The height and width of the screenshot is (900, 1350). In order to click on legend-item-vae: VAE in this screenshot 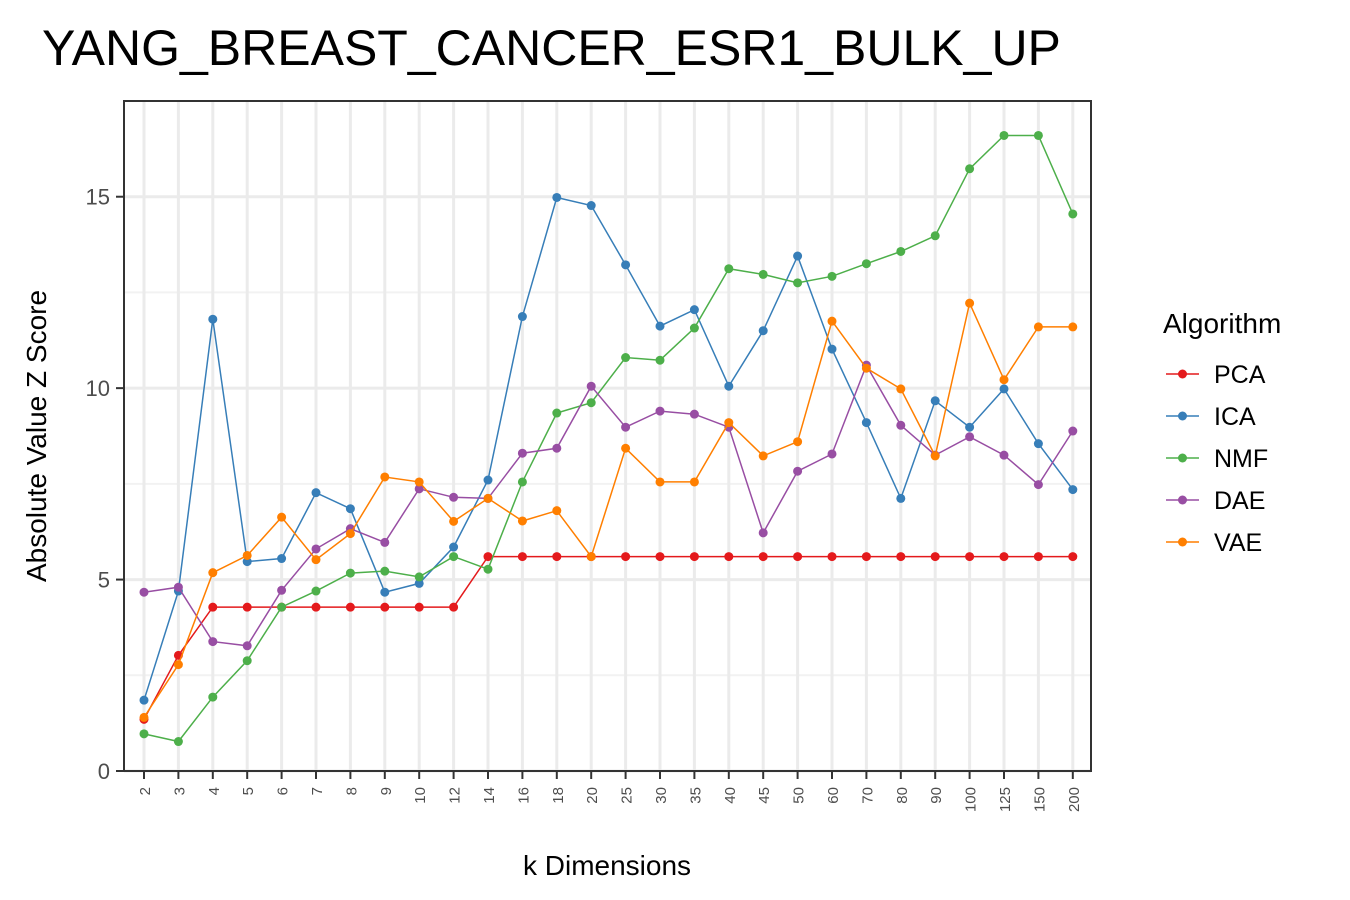, I will do `click(1214, 543)`.